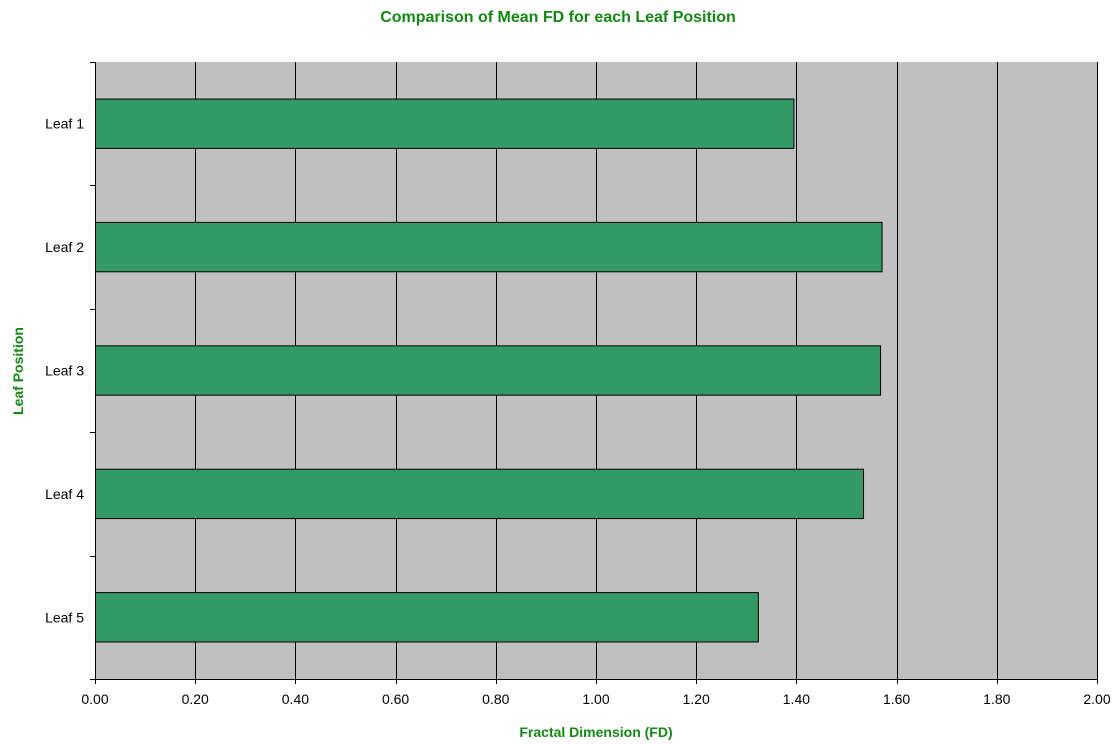  What do you see at coordinates (295, 699) in the screenshot?
I see `x-tick-label: 0.40` at bounding box center [295, 699].